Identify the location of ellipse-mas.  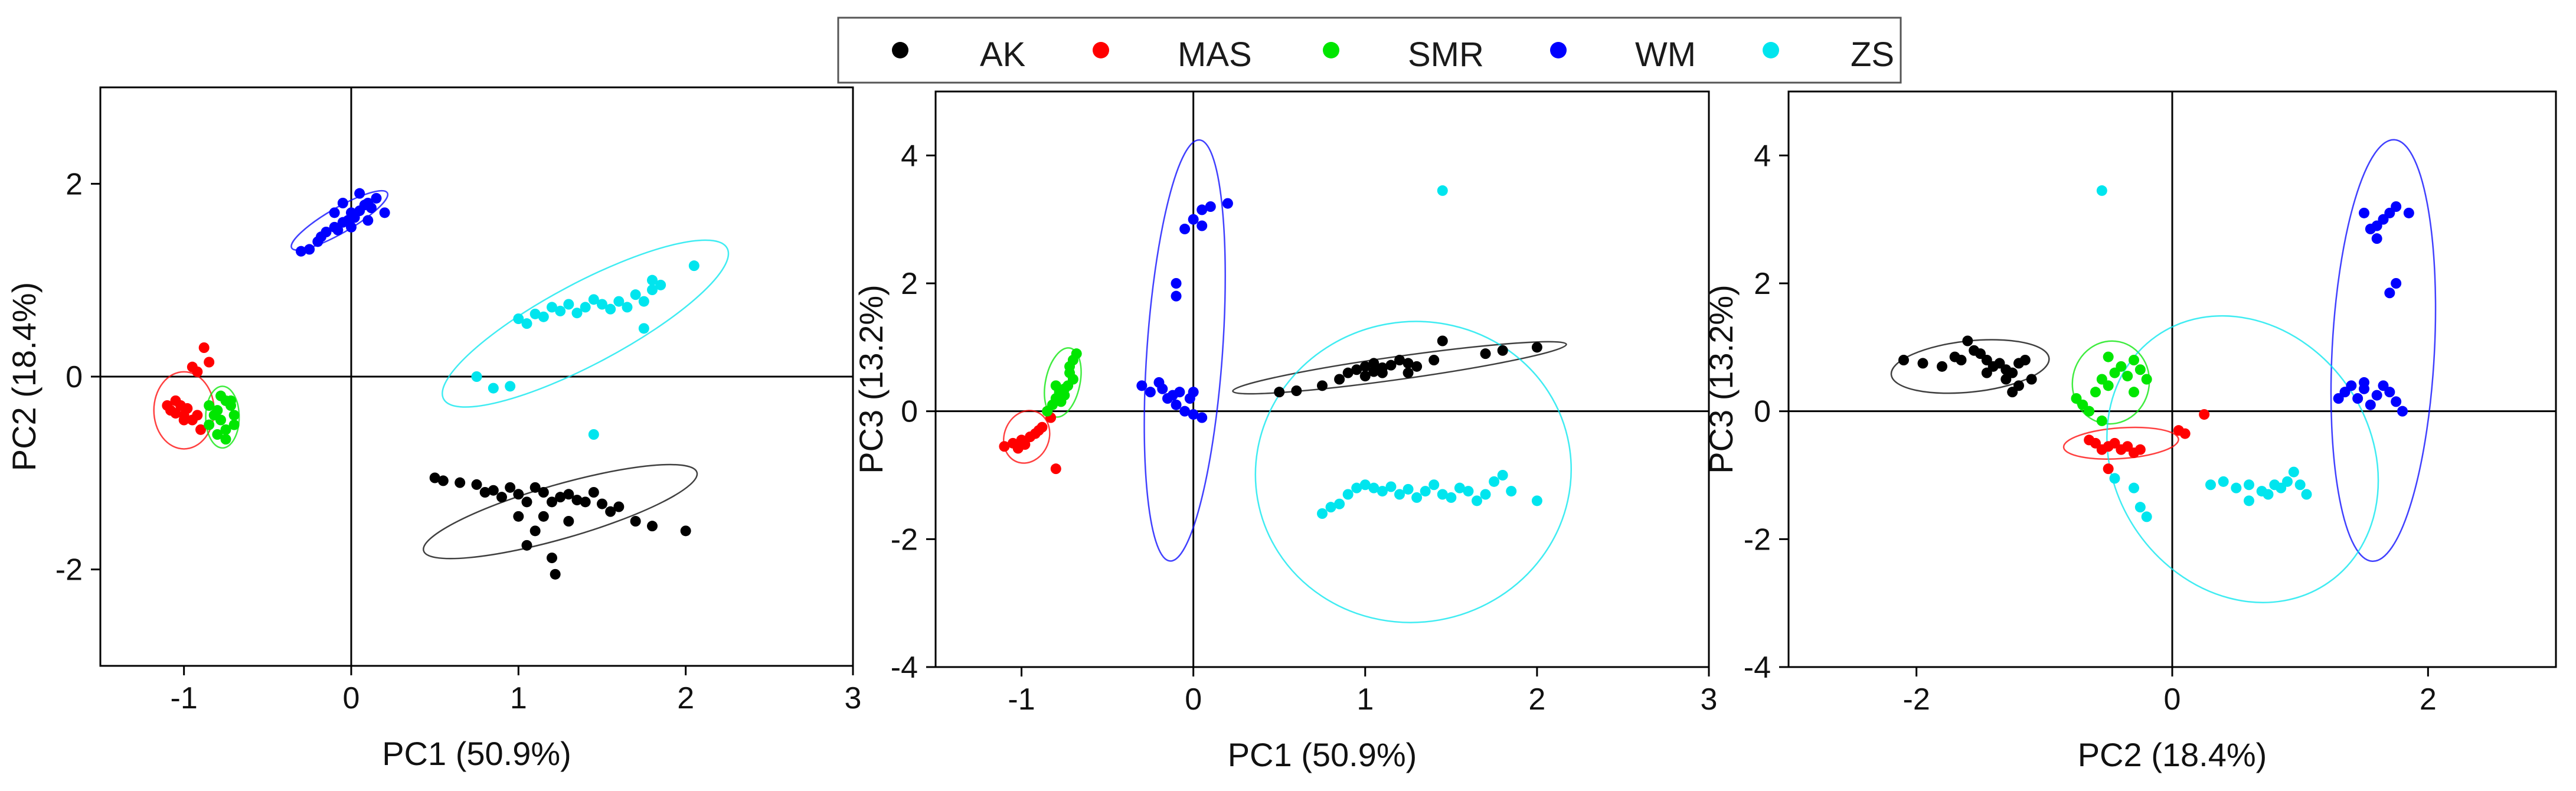
(1027, 437).